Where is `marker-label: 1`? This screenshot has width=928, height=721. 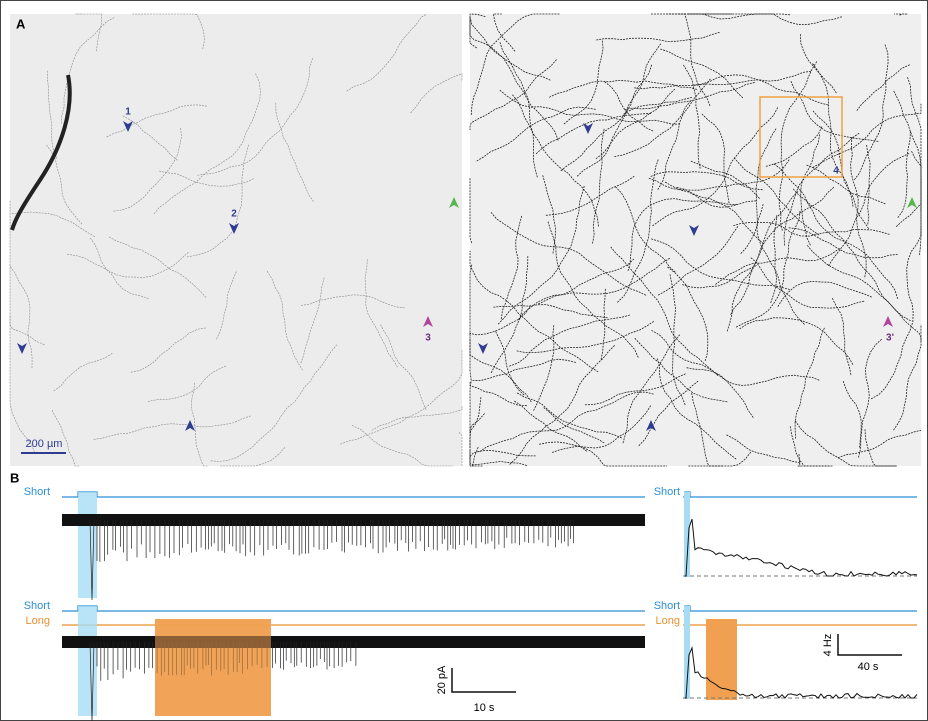 marker-label: 1 is located at coordinates (128, 112).